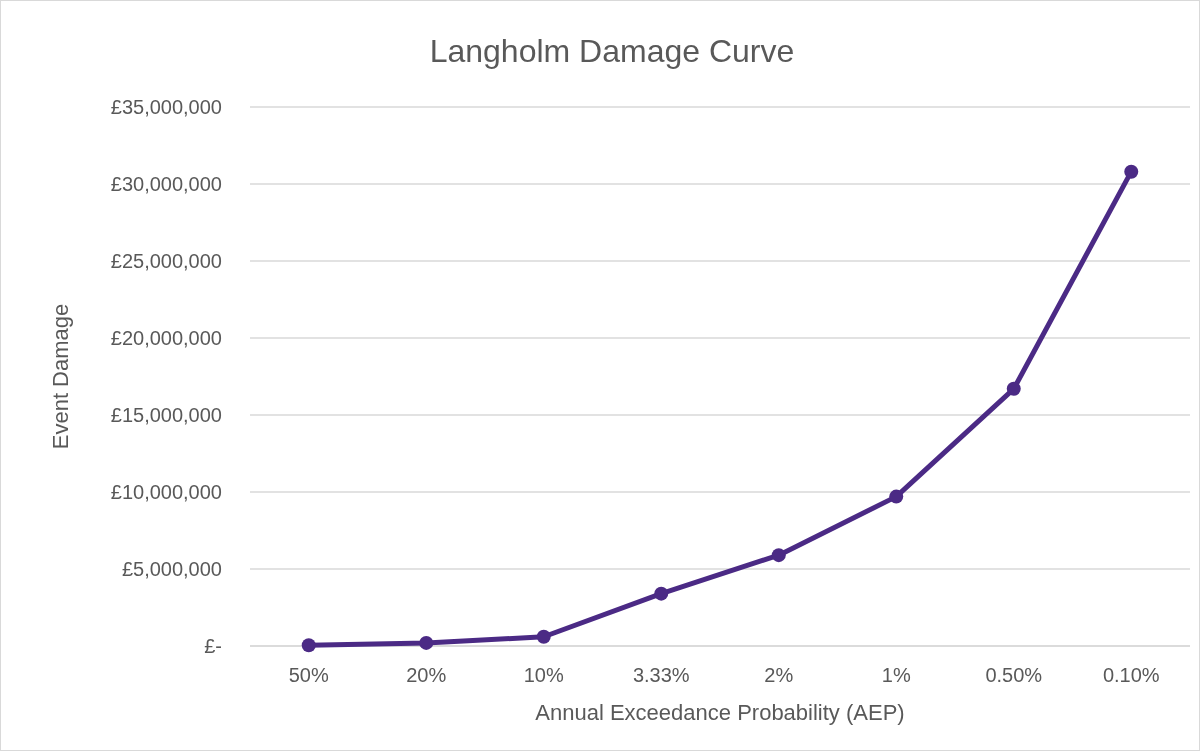  I want to click on x-tick-label: 0.50%, so click(1014, 675).